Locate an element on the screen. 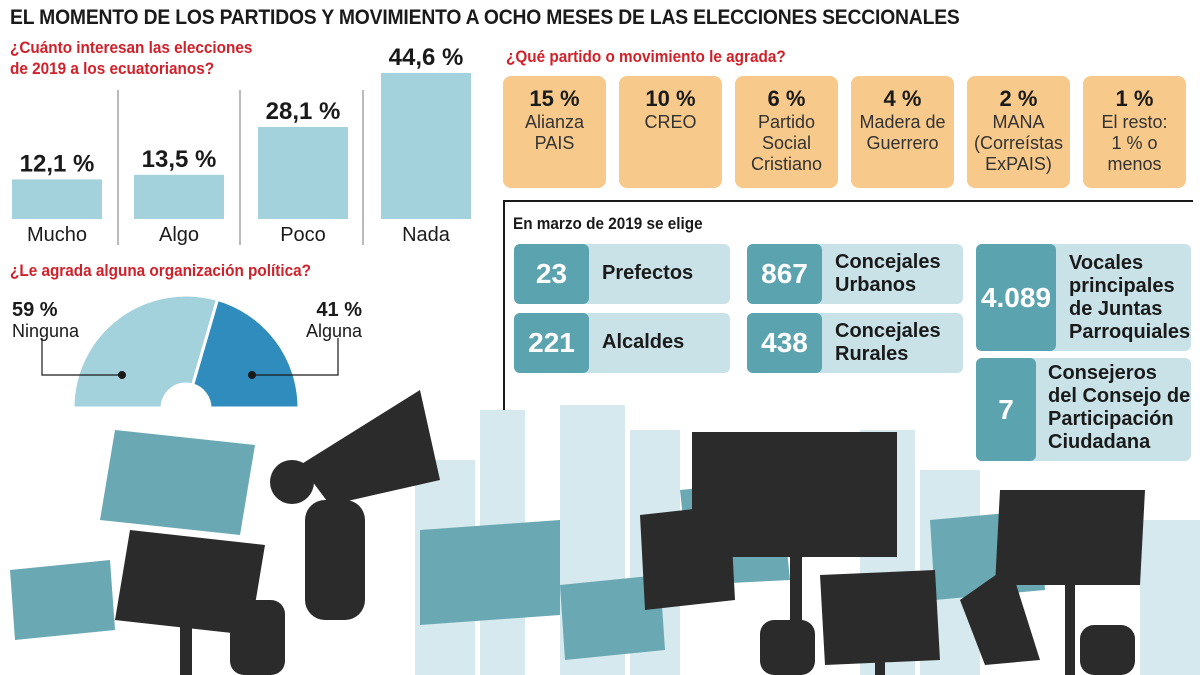 Image resolution: width=1200 pixels, height=675 pixels. role-label: Prefectos is located at coordinates (647, 273).